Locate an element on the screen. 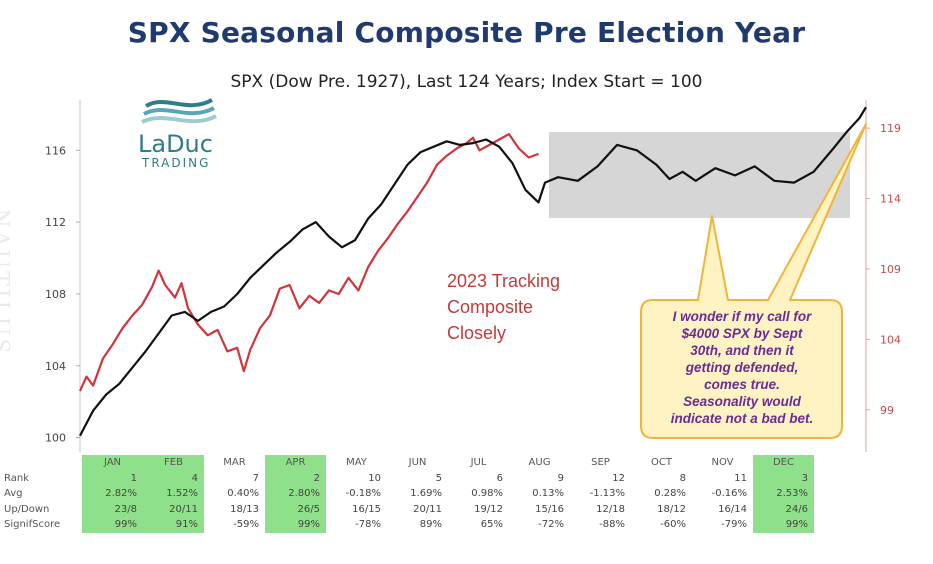 The width and height of the screenshot is (933, 564). stats-cell: 0.98% is located at coordinates (487, 494).